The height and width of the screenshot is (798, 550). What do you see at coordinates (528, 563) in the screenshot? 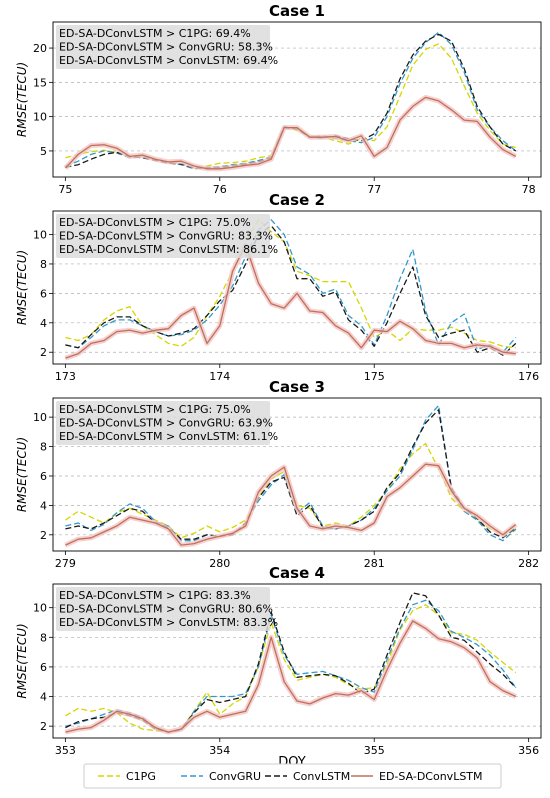
I see `x-tick-label: 282` at bounding box center [528, 563].